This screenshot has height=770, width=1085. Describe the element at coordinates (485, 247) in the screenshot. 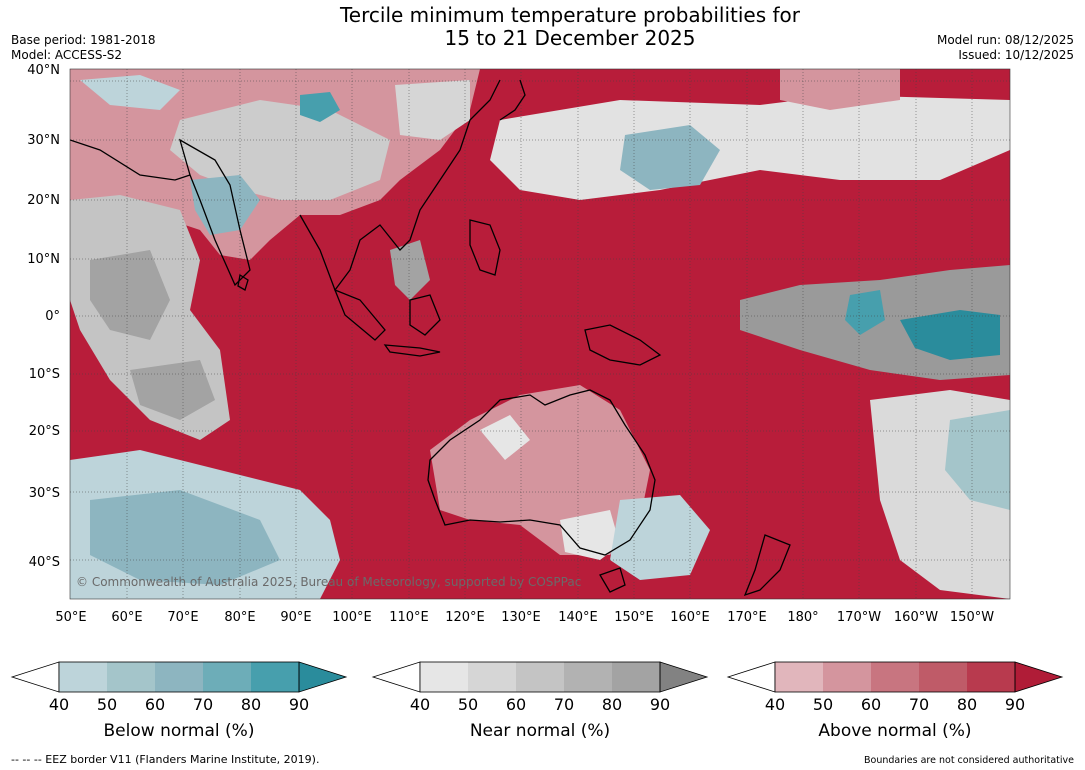

I see `philippines-coastline` at that location.